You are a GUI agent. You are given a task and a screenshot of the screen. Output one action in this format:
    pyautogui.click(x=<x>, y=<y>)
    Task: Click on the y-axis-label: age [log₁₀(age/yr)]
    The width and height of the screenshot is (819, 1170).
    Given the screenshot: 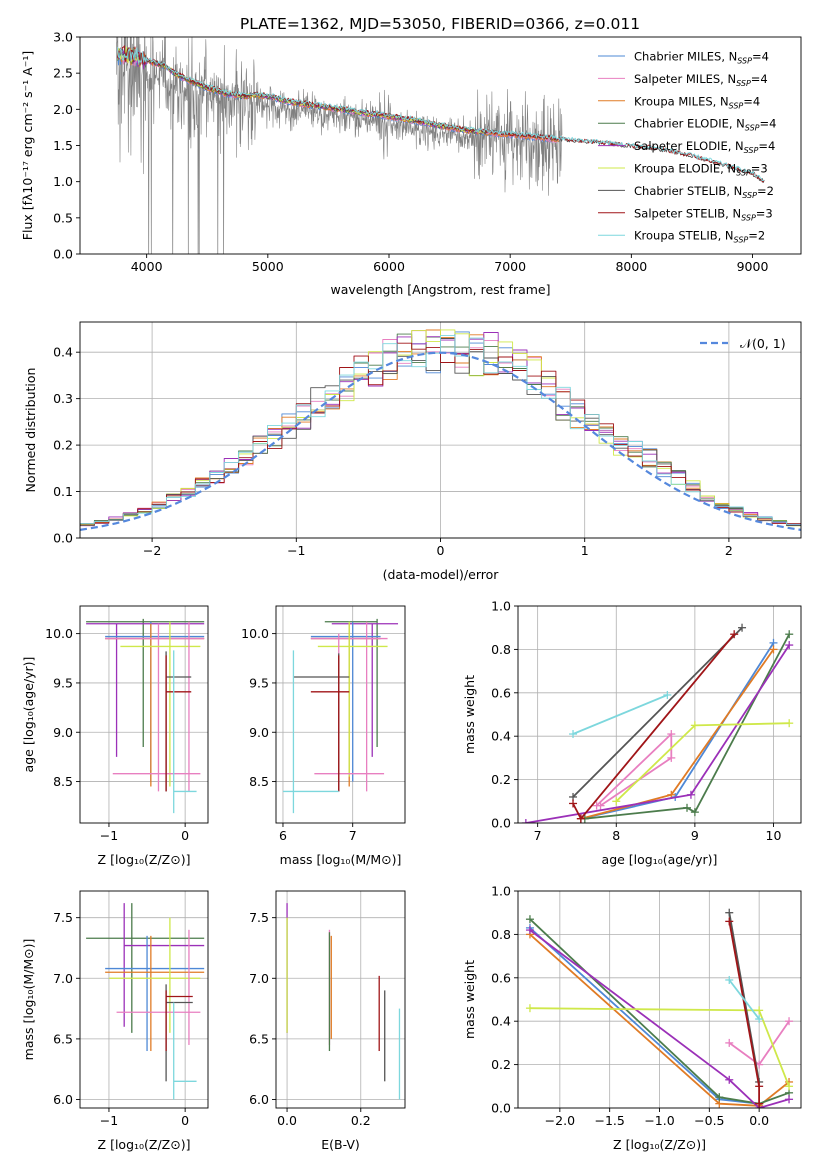 What is the action you would take?
    pyautogui.click(x=28, y=715)
    